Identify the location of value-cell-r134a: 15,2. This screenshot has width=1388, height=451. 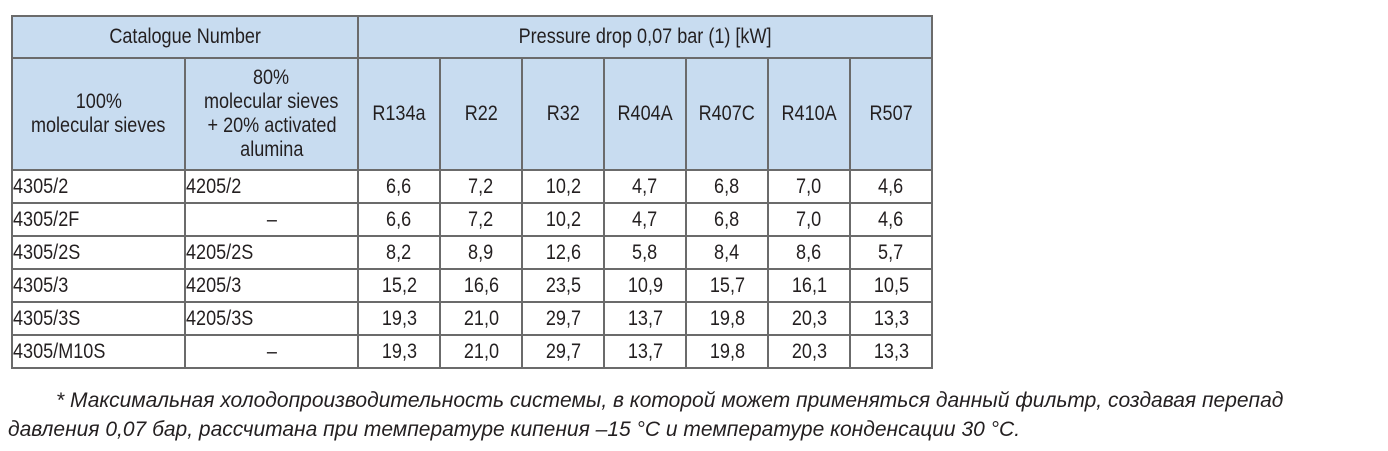
(399, 285).